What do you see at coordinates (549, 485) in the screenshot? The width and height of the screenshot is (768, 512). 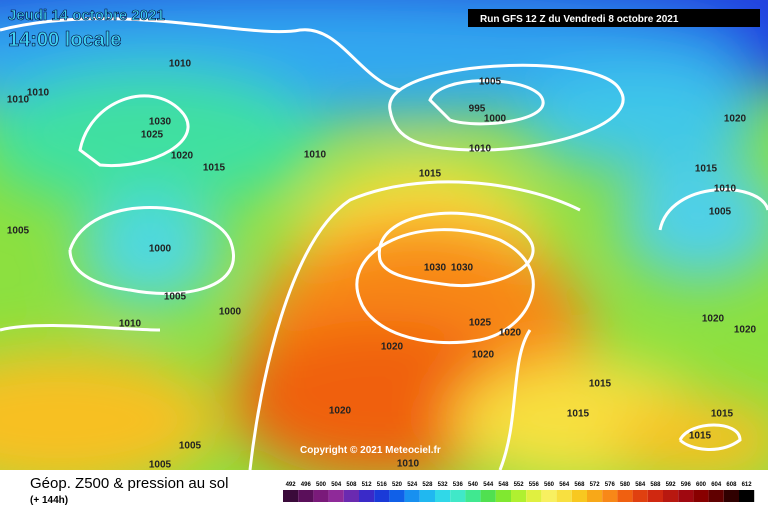 I see `legend-tick: 560` at bounding box center [549, 485].